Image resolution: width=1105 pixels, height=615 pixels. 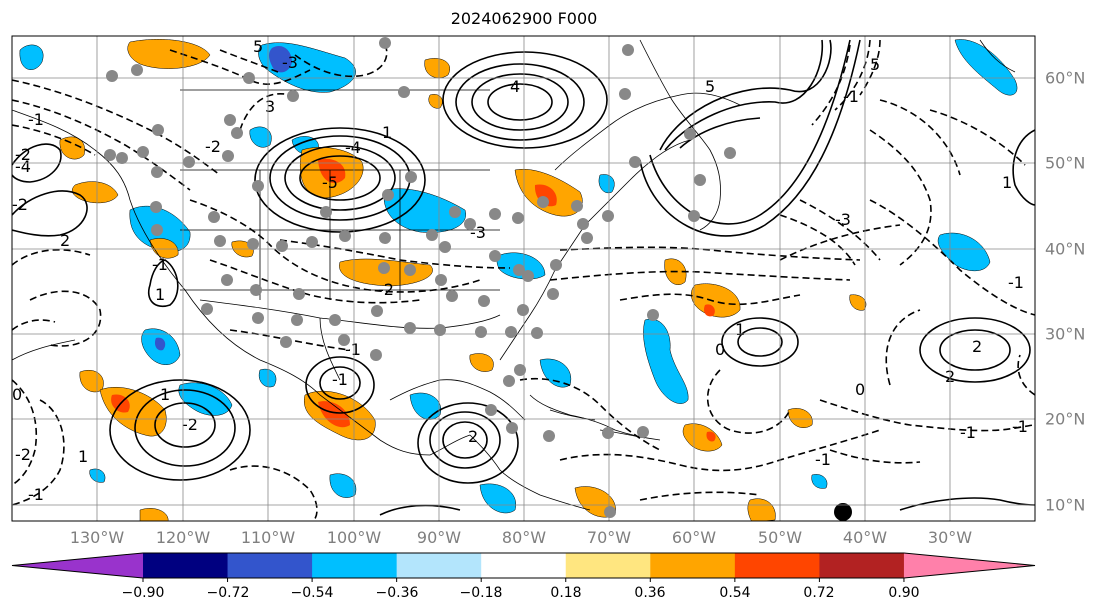 What do you see at coordinates (904, 593) in the screenshot?
I see `colorbar-label: 0.90` at bounding box center [904, 593].